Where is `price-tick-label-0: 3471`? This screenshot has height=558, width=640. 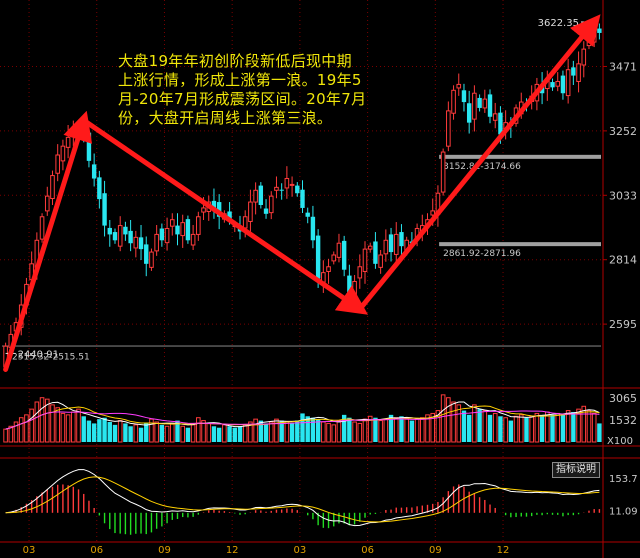 price-tick-label-0: 3471 is located at coordinates (623, 66).